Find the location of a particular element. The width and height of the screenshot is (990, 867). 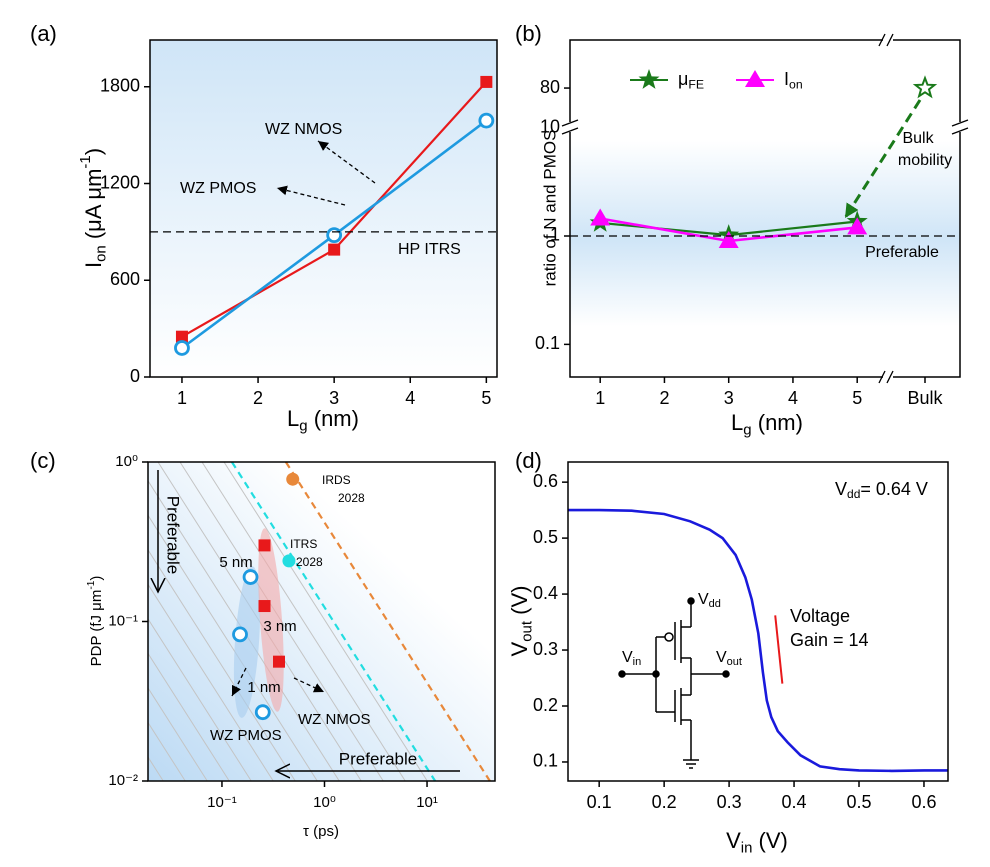

x-tick-label: 2 is located at coordinates (664, 398).